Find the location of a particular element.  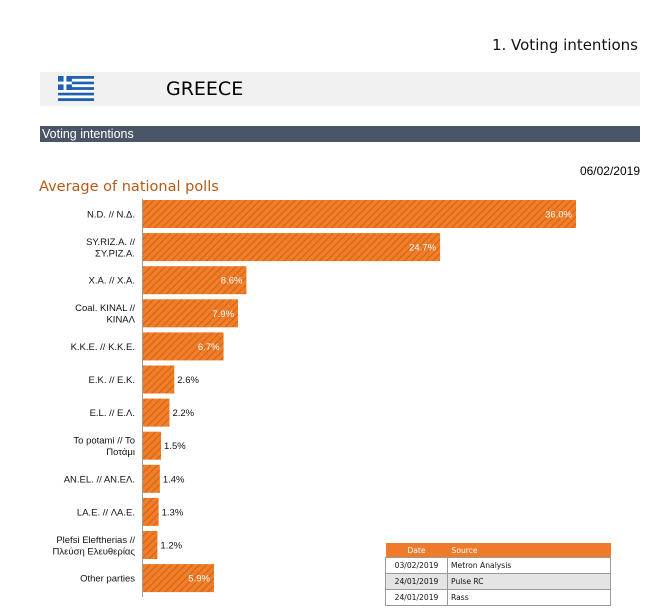

category-label: X.A. // X.A. is located at coordinates (112, 281).